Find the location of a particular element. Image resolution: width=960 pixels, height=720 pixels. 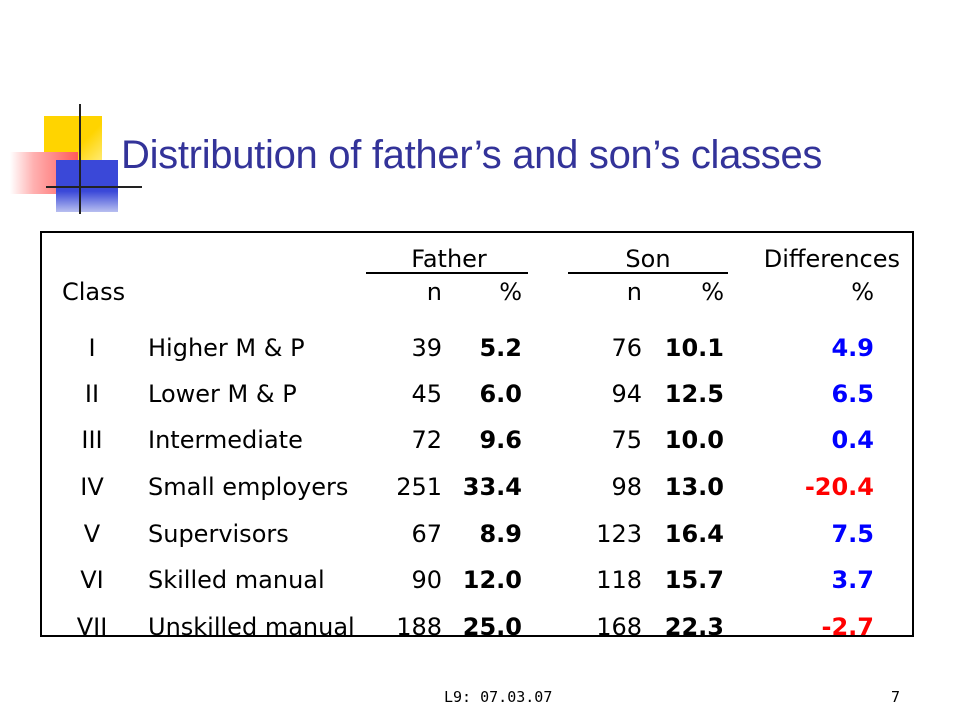

row-diff: 0.4 is located at coordinates (852, 440).